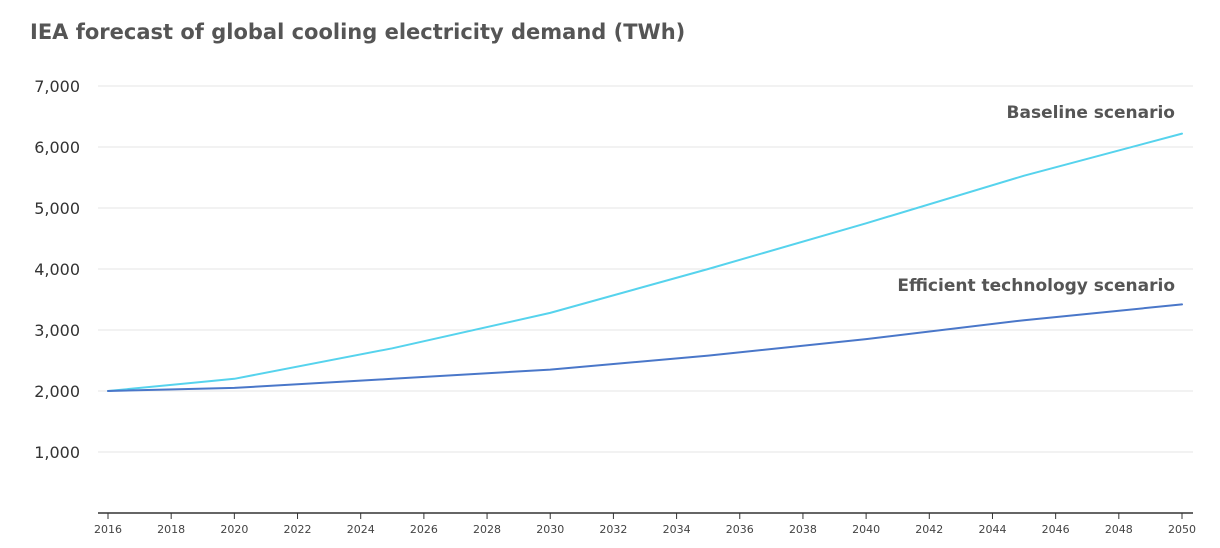 This screenshot has height=548, width=1220. Describe the element at coordinates (57, 391) in the screenshot. I see `y-tick-label: 2,000` at that location.